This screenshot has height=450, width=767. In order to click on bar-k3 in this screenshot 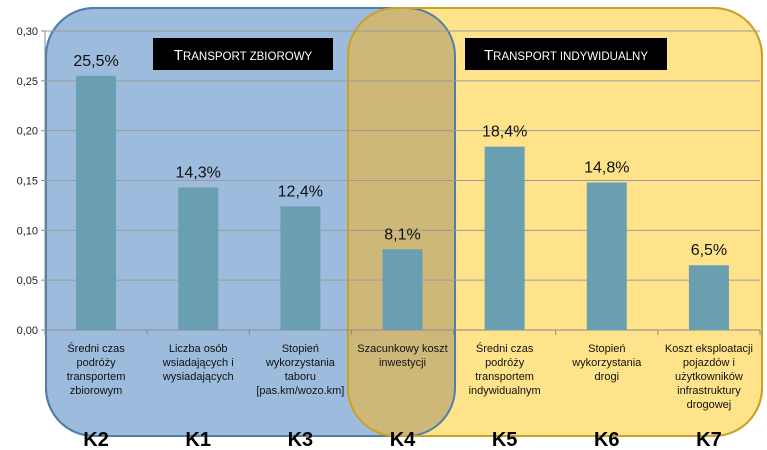, I will do `click(300, 268)`.